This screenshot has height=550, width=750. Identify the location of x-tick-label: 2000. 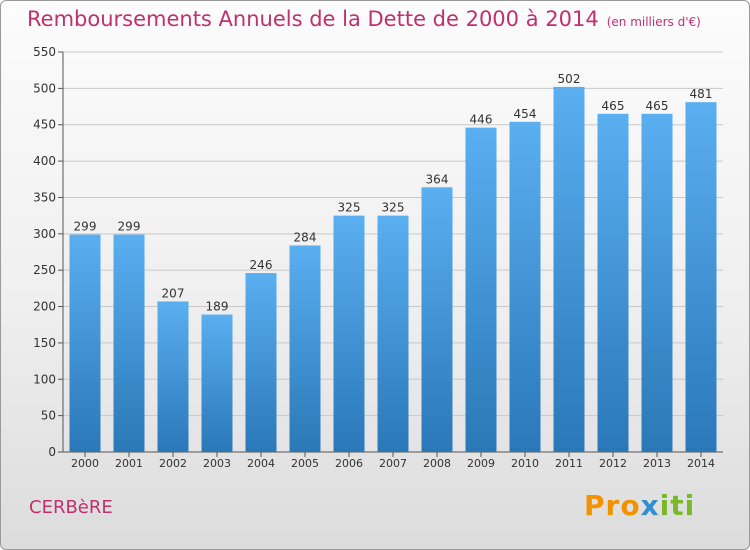
(85, 463).